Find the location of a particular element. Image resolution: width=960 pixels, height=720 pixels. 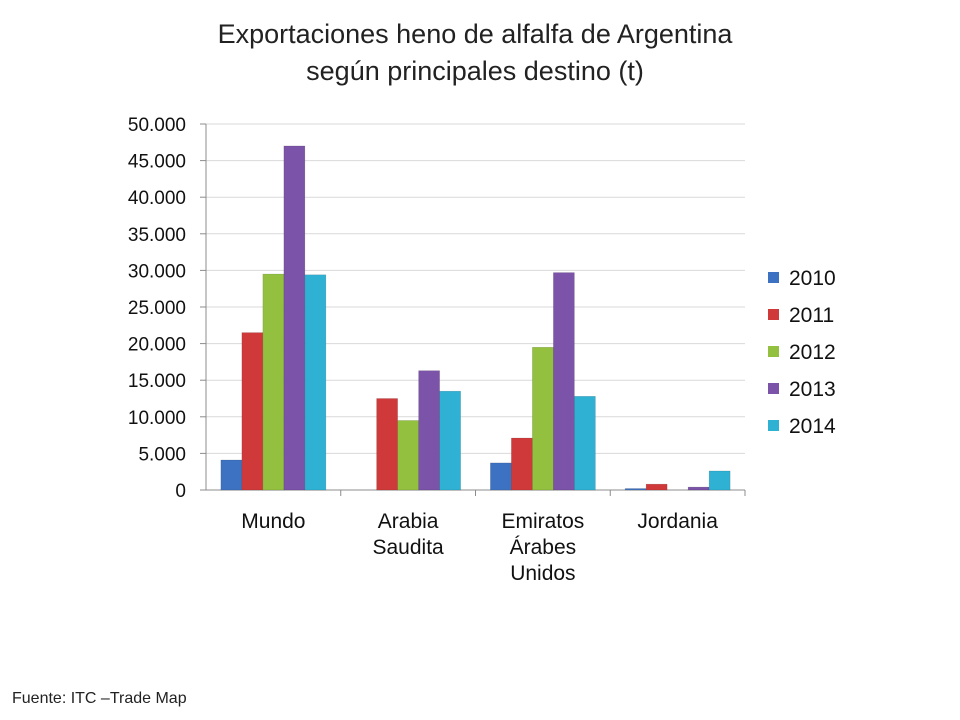

y-tick-label: 40.000 is located at coordinates (157, 198).